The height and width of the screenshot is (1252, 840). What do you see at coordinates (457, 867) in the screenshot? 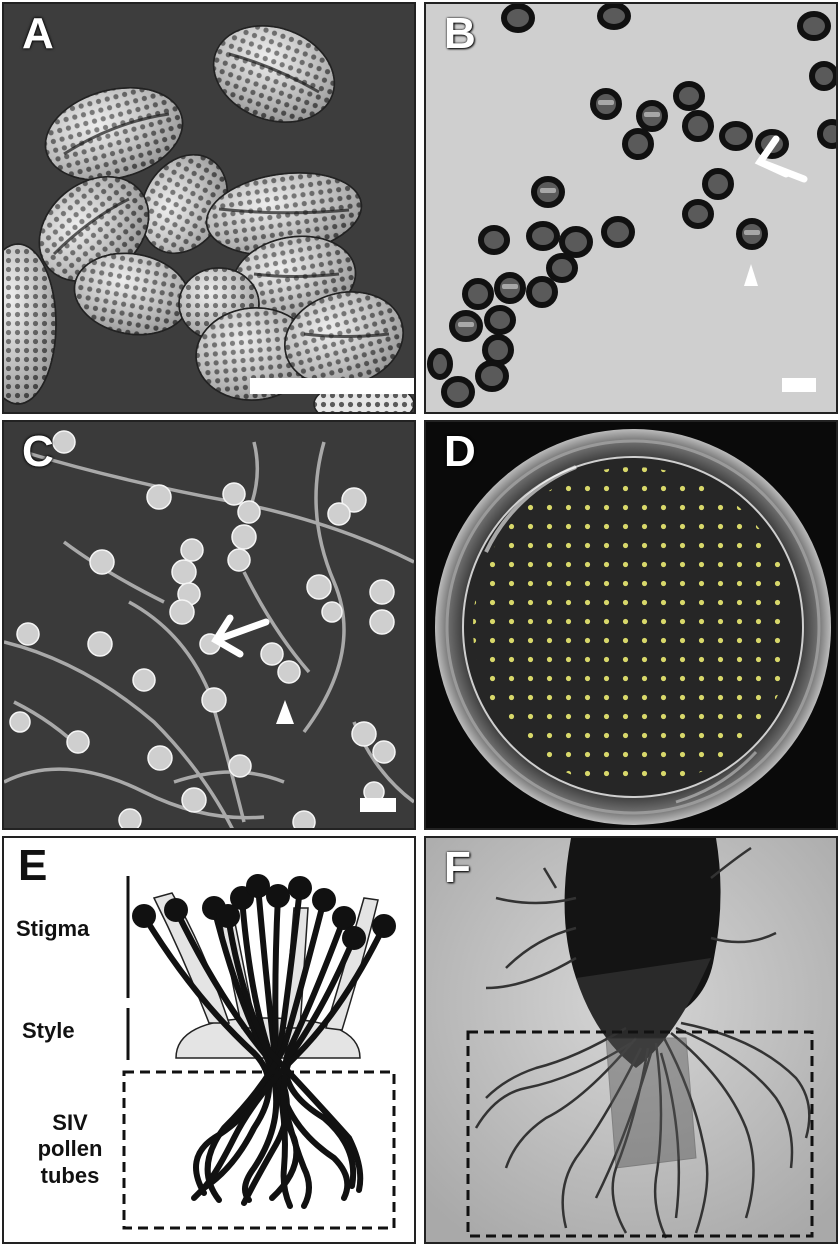
I see `panel-label-f: F` at bounding box center [457, 867].